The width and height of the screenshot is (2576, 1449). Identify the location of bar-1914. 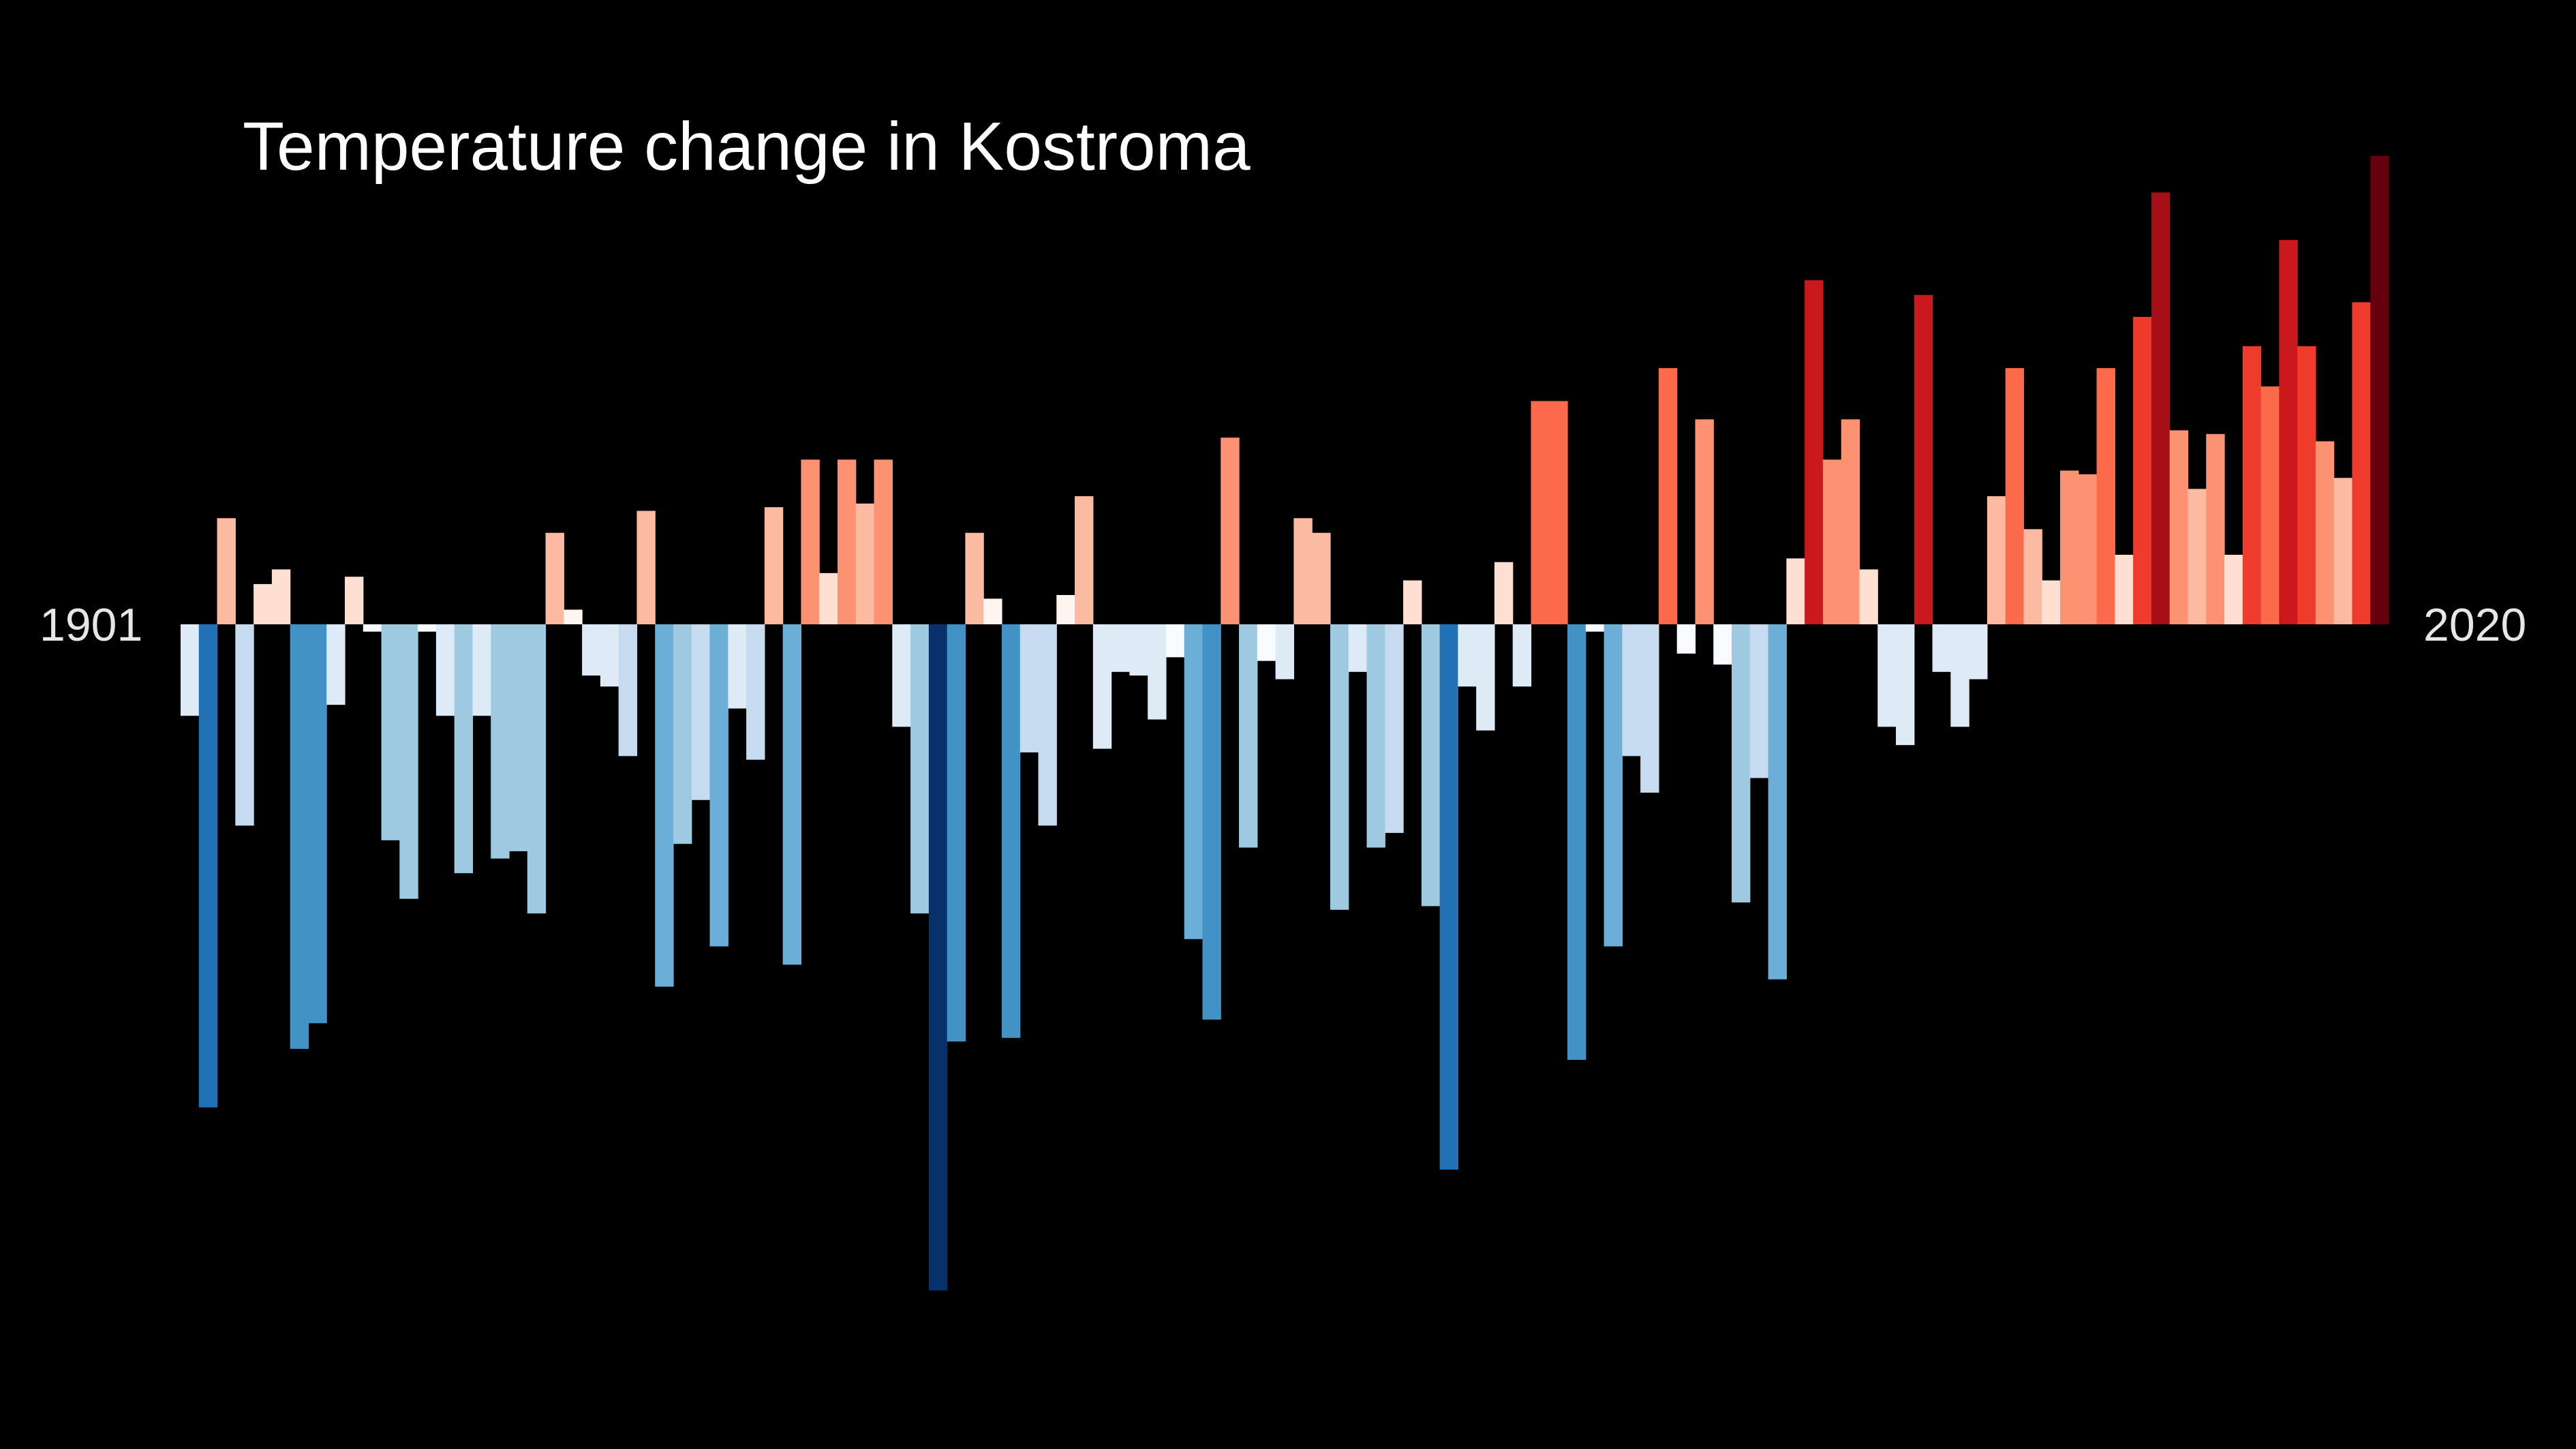
(428, 628).